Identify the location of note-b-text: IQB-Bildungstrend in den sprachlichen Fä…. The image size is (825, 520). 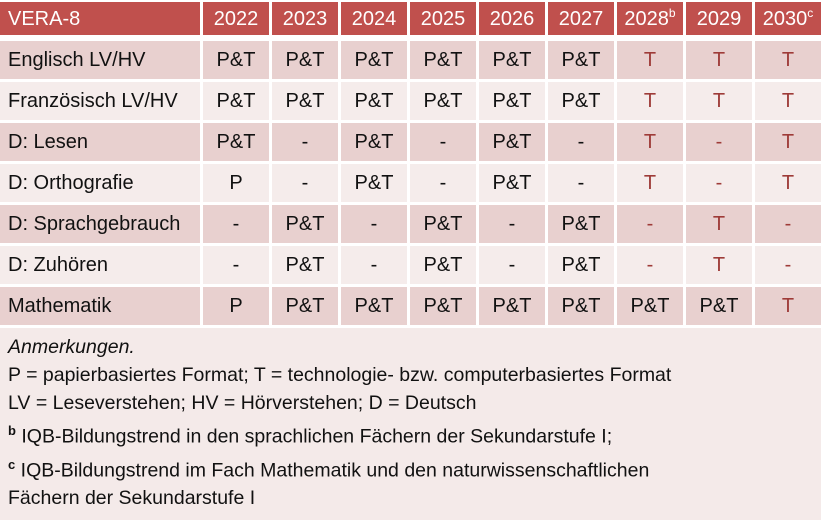
(317, 436).